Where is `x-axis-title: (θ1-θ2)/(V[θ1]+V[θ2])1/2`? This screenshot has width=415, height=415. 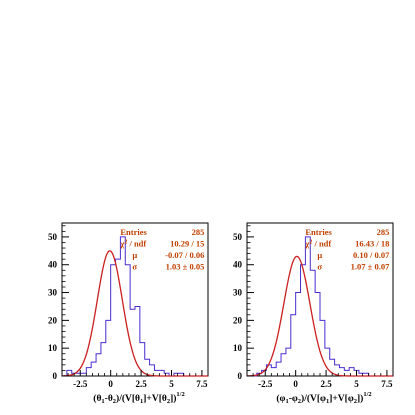 x-axis-title: (θ1-θ2)/(V[θ1]+V[θ2])1/2 is located at coordinates (138, 398).